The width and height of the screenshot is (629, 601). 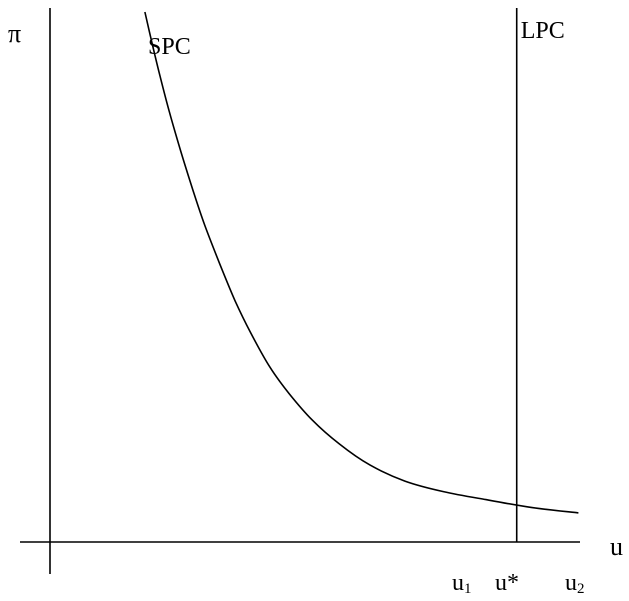 I want to click on x-axis-label: u, so click(x=616, y=546).